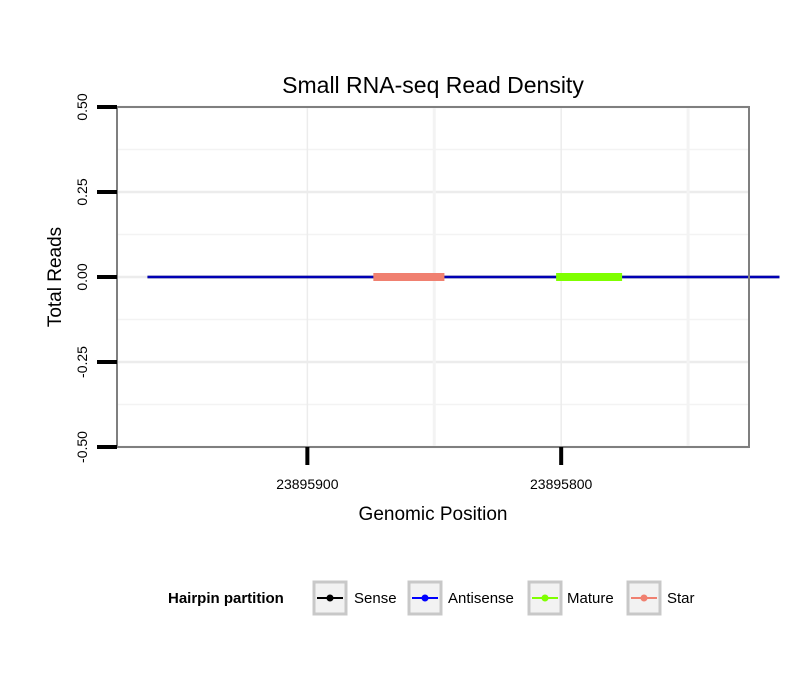  I want to click on legend-key-point-mature, so click(545, 598).